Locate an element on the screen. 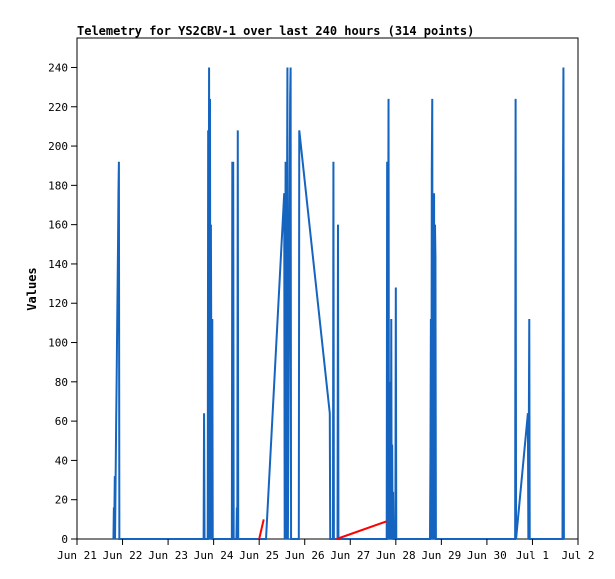  x-tick-label: Jun 29 is located at coordinates (441, 555).